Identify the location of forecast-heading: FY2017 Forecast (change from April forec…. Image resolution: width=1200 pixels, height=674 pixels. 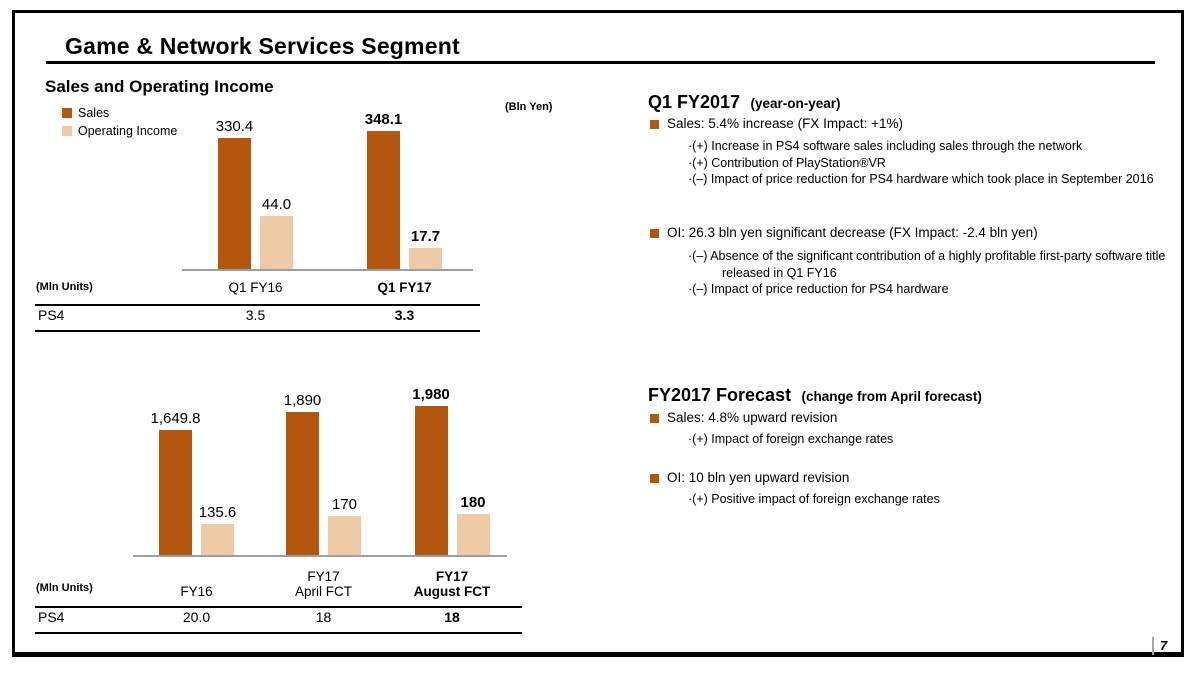
(815, 395).